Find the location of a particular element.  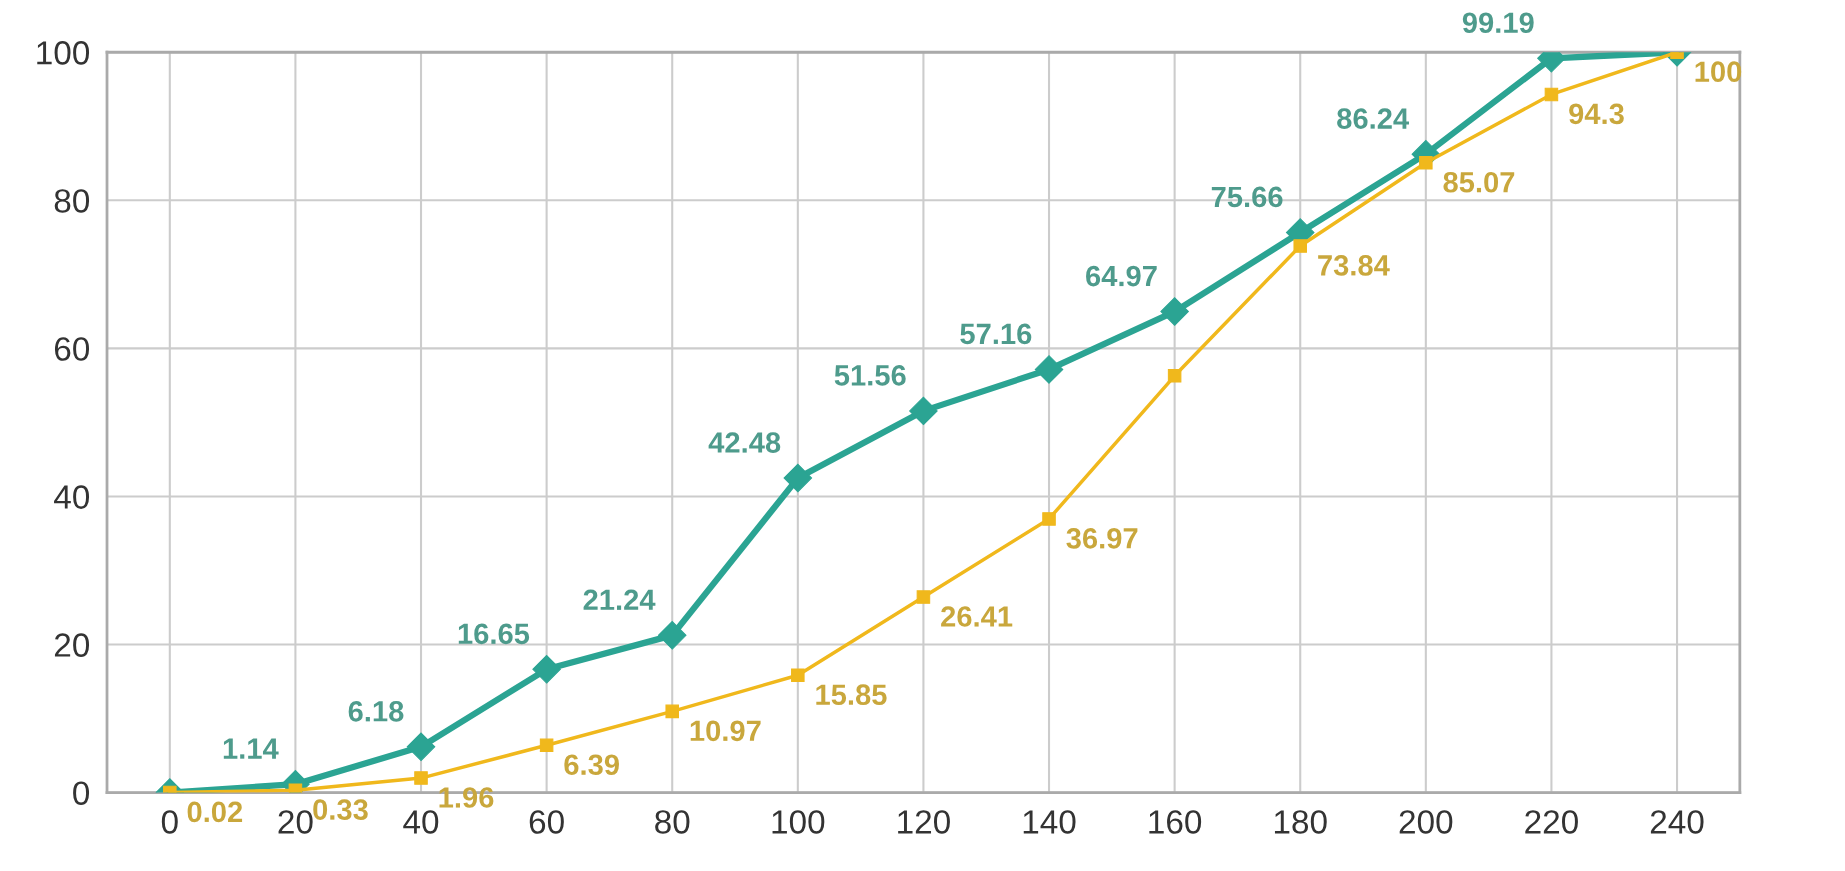

data-label: 86.24 is located at coordinates (1373, 118).